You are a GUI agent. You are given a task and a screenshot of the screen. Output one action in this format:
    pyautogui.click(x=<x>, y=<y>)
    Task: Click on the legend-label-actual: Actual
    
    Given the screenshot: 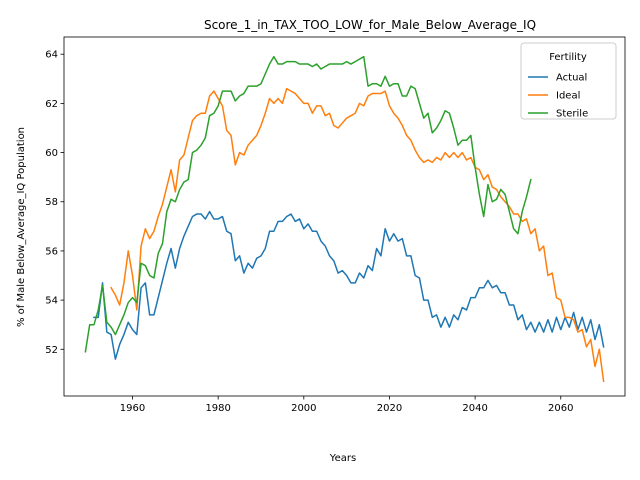 What is the action you would take?
    pyautogui.click(x=571, y=78)
    